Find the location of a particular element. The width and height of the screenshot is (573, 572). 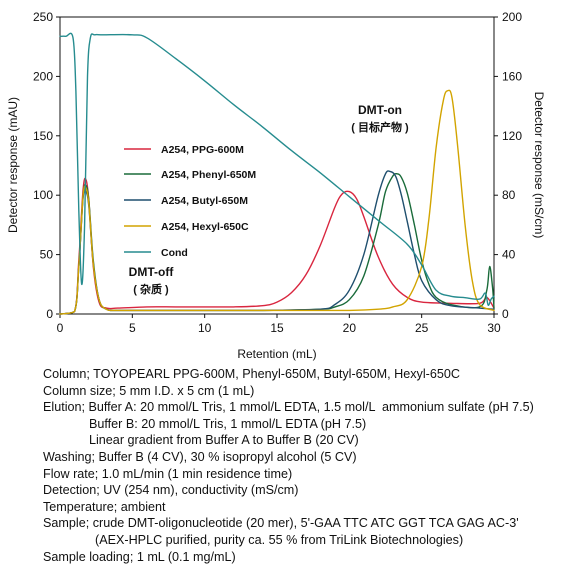

legend-label-ppg: A254, PPG-600M is located at coordinates (202, 150).